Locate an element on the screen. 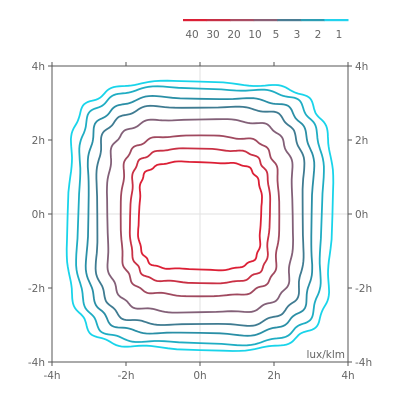 The height and width of the screenshot is (400, 400). y-tick-label-left: -2h is located at coordinates (36, 289).